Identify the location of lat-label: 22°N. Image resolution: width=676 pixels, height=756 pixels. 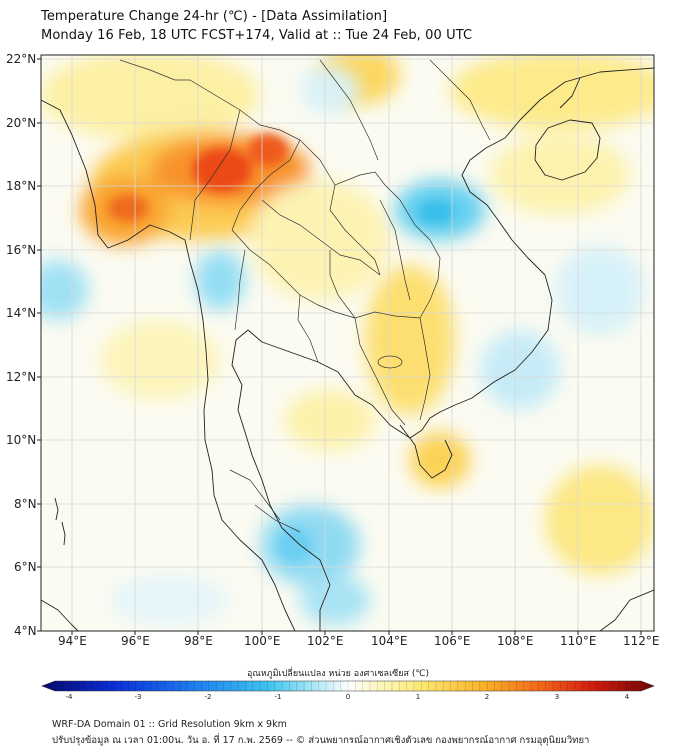
(21, 59).